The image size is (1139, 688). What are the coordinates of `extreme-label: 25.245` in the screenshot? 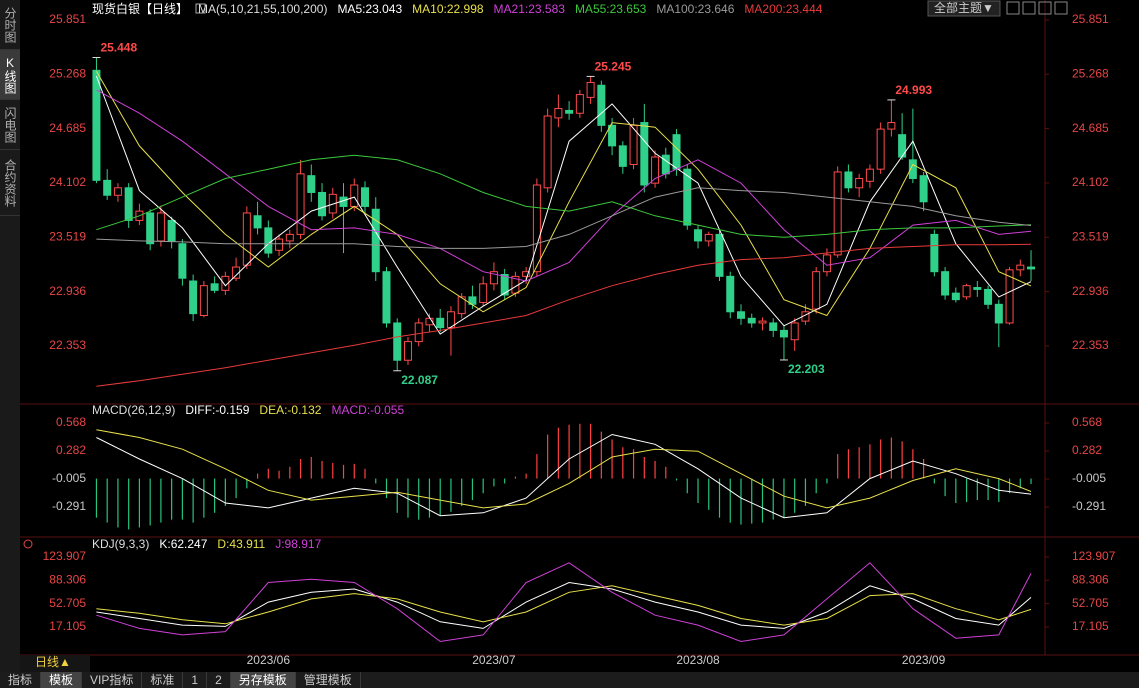 It's located at (613, 67).